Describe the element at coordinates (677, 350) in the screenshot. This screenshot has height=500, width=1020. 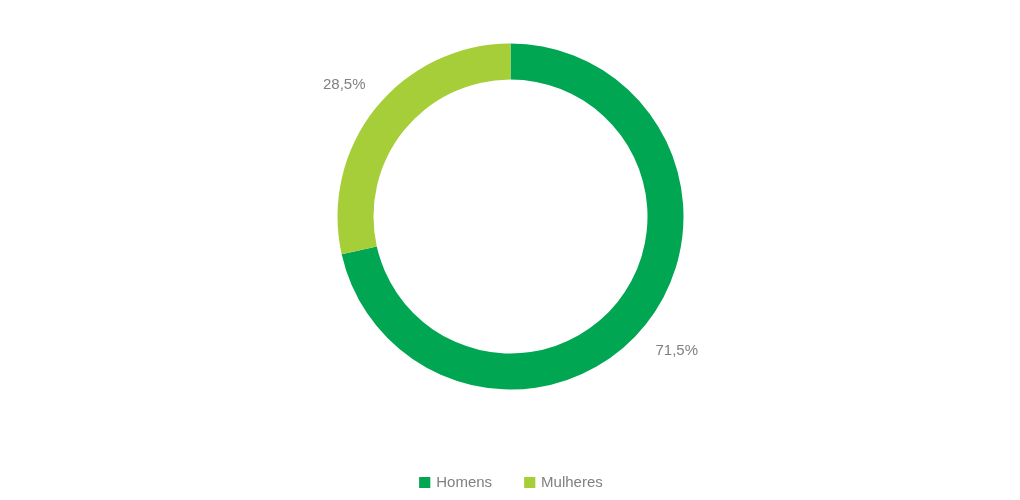
I see `data-label: 71,5%` at that location.